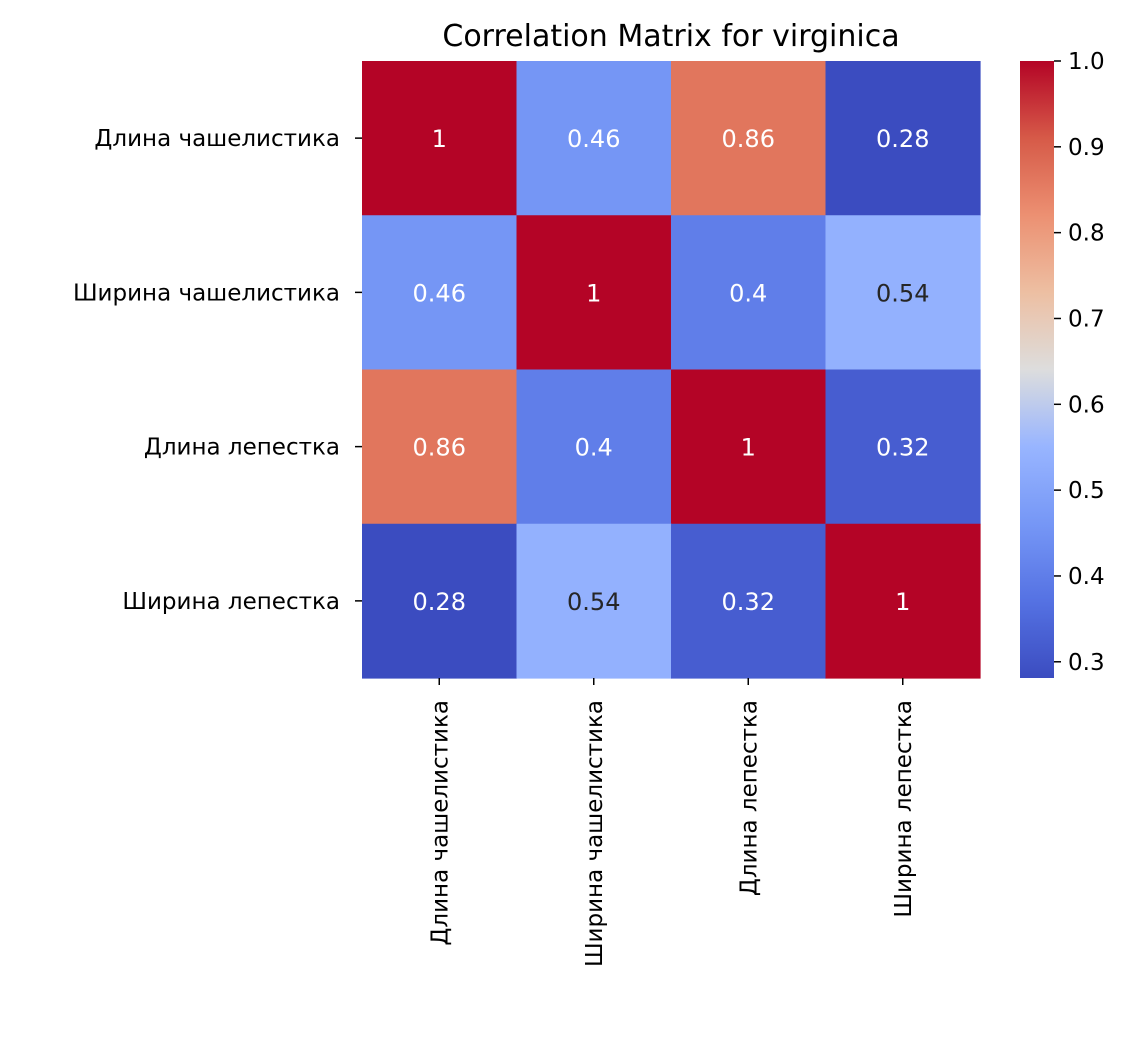  Describe the element at coordinates (231, 602) in the screenshot. I see `y-tick-label: Ширина лепестка` at that location.